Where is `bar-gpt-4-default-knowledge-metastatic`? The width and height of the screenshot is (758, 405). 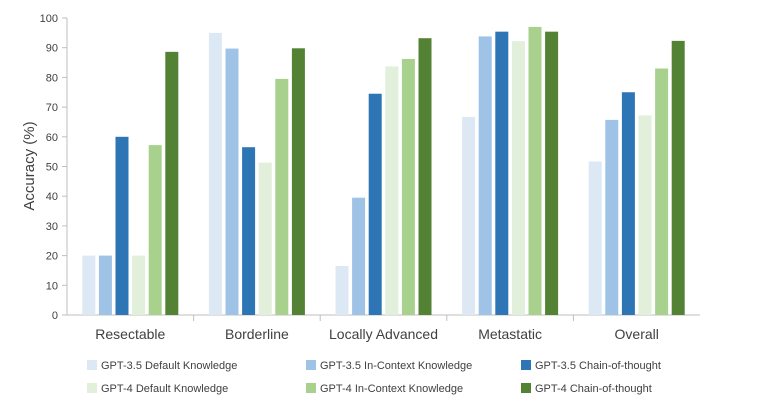 bar-gpt-4-default-knowledge-metastatic is located at coordinates (518, 178).